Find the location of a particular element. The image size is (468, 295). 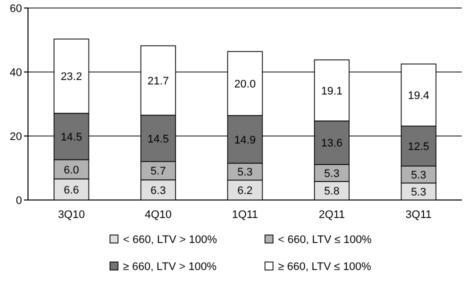

y-tick-label: 40 is located at coordinates (16, 73).